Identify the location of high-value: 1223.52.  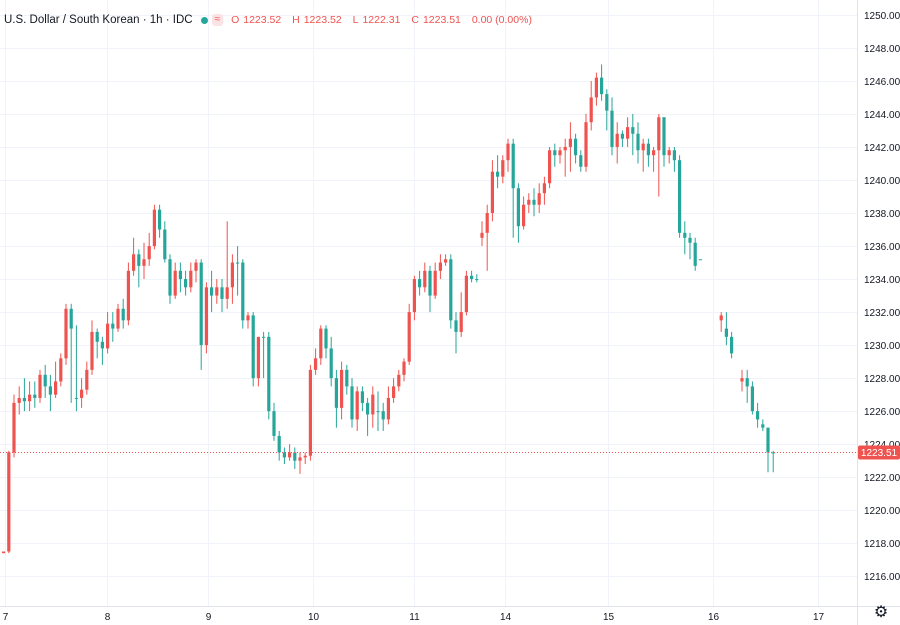
(322, 20).